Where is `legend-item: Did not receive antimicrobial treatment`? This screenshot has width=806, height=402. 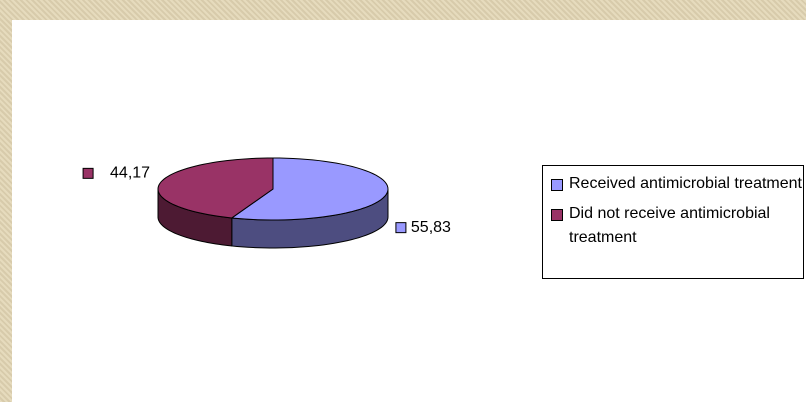
legend-item: Did not receive antimicrobial treatment is located at coordinates (677, 226).